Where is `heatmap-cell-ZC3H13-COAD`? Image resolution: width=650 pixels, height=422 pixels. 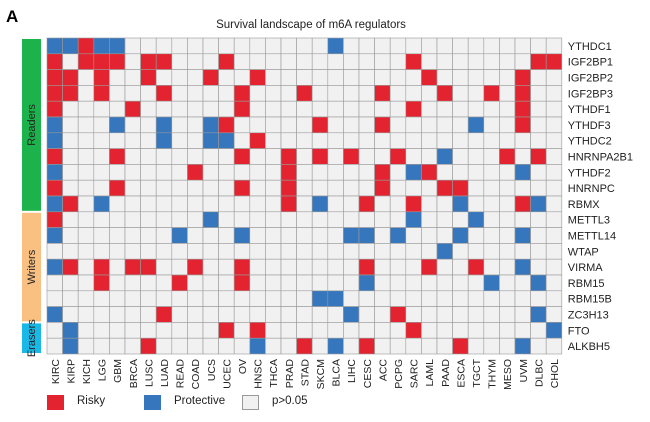
heatmap-cell-ZC3H13-COAD is located at coordinates (195, 314).